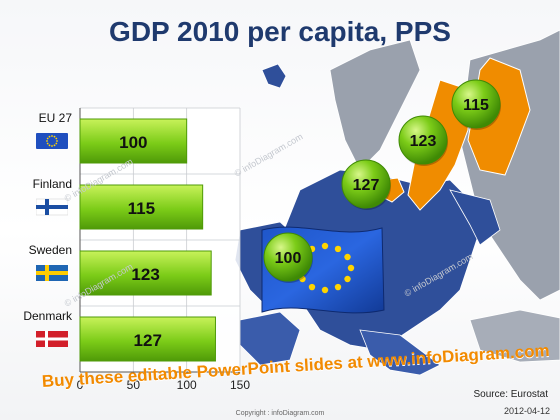 Image resolution: width=560 pixels, height=420 pixels. What do you see at coordinates (280, 413) in the screenshot?
I see `copyright-note: Copyright : infoDiagram.com` at bounding box center [280, 413].